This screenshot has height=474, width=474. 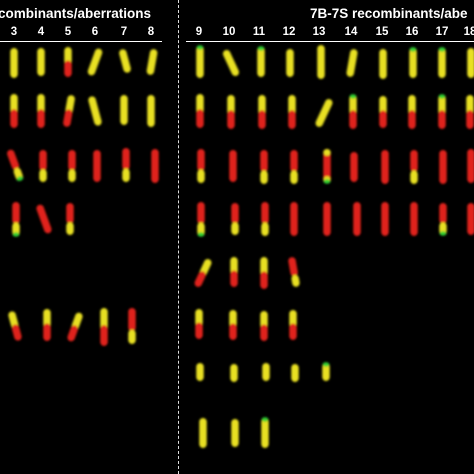 What do you see at coordinates (229, 32) in the screenshot?
I see `column-label-10: 10` at bounding box center [229, 32].